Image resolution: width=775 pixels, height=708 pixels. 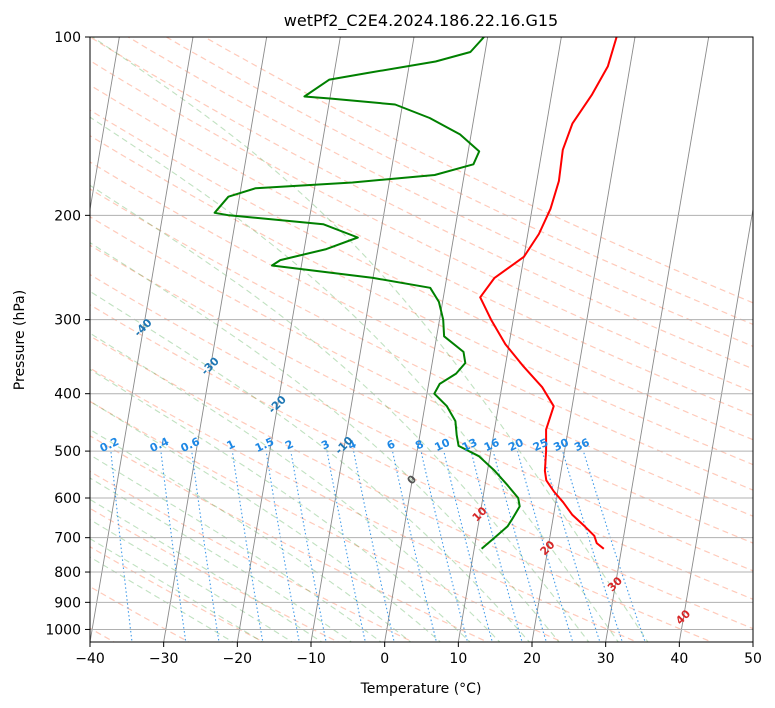 I want to click on y-tick-label: 1000, so click(x=63, y=630).